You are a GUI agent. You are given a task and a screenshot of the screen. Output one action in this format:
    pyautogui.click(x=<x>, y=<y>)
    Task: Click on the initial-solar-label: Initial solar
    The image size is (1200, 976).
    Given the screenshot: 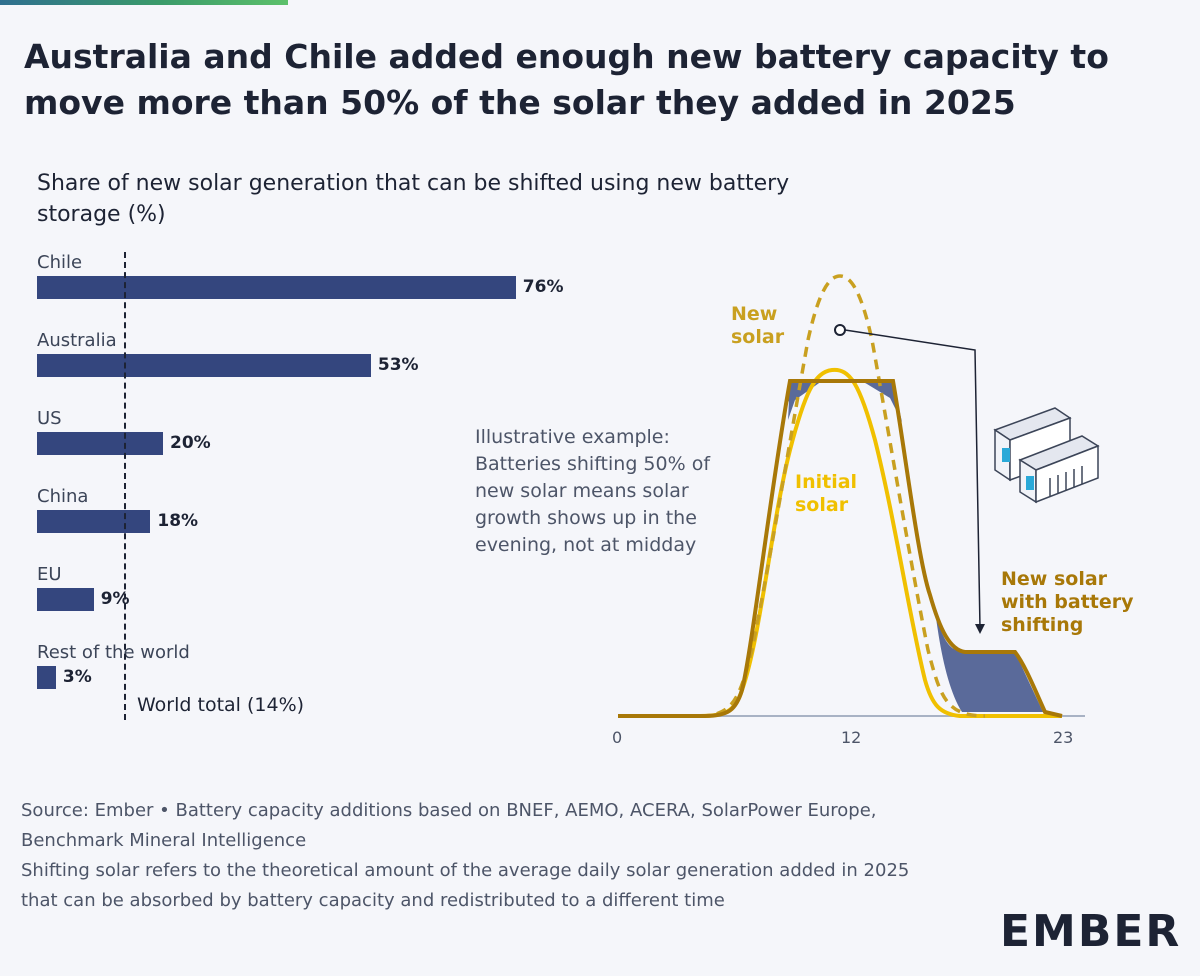 What is the action you would take?
    pyautogui.click(x=826, y=494)
    